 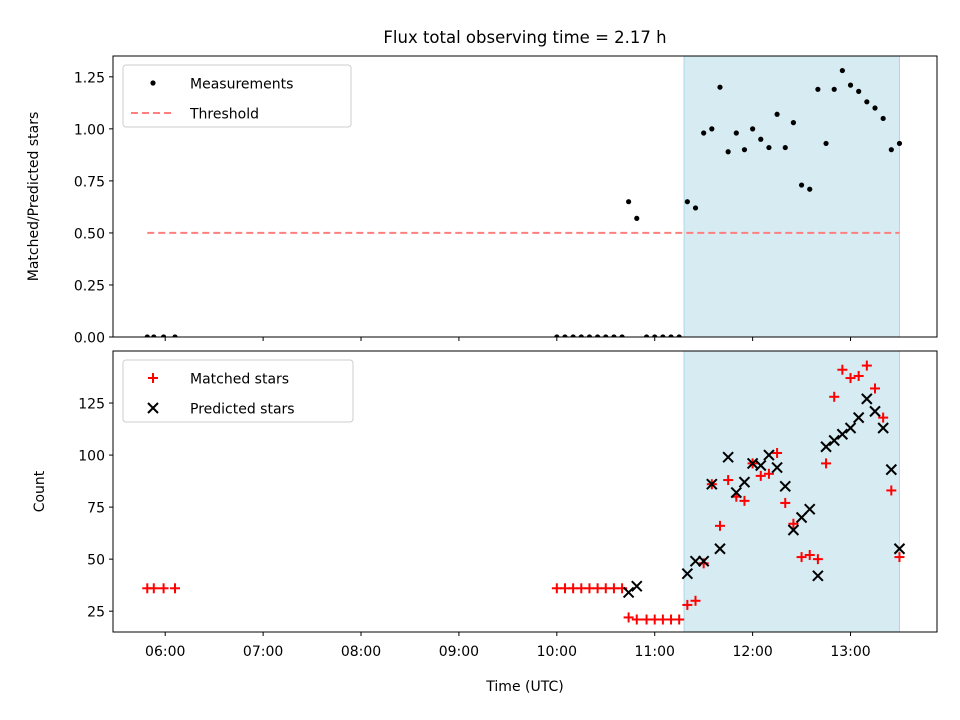 What do you see at coordinates (153, 408) in the screenshot?
I see `legend-marker-predicted-stars` at bounding box center [153, 408].